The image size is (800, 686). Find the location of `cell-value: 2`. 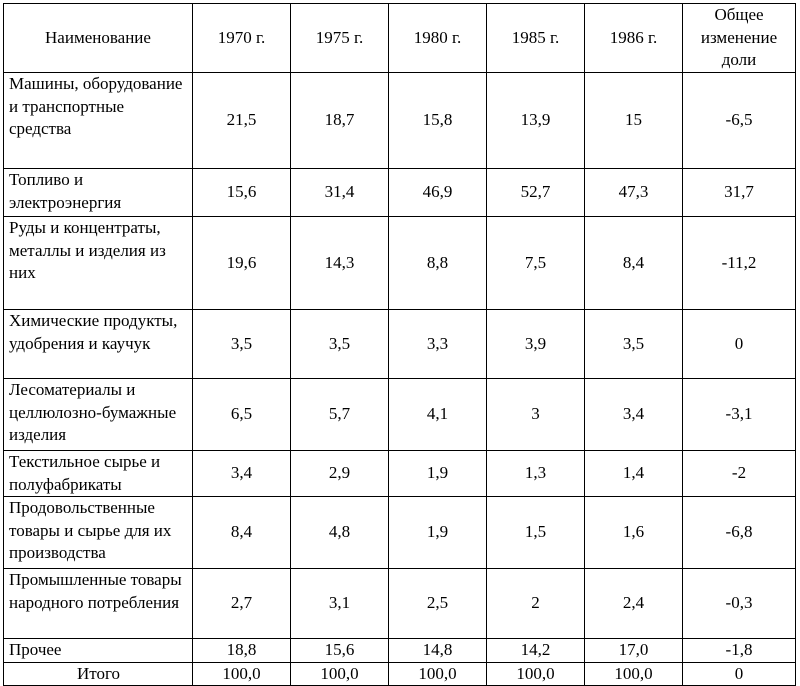

cell-value: 2 is located at coordinates (535, 603).